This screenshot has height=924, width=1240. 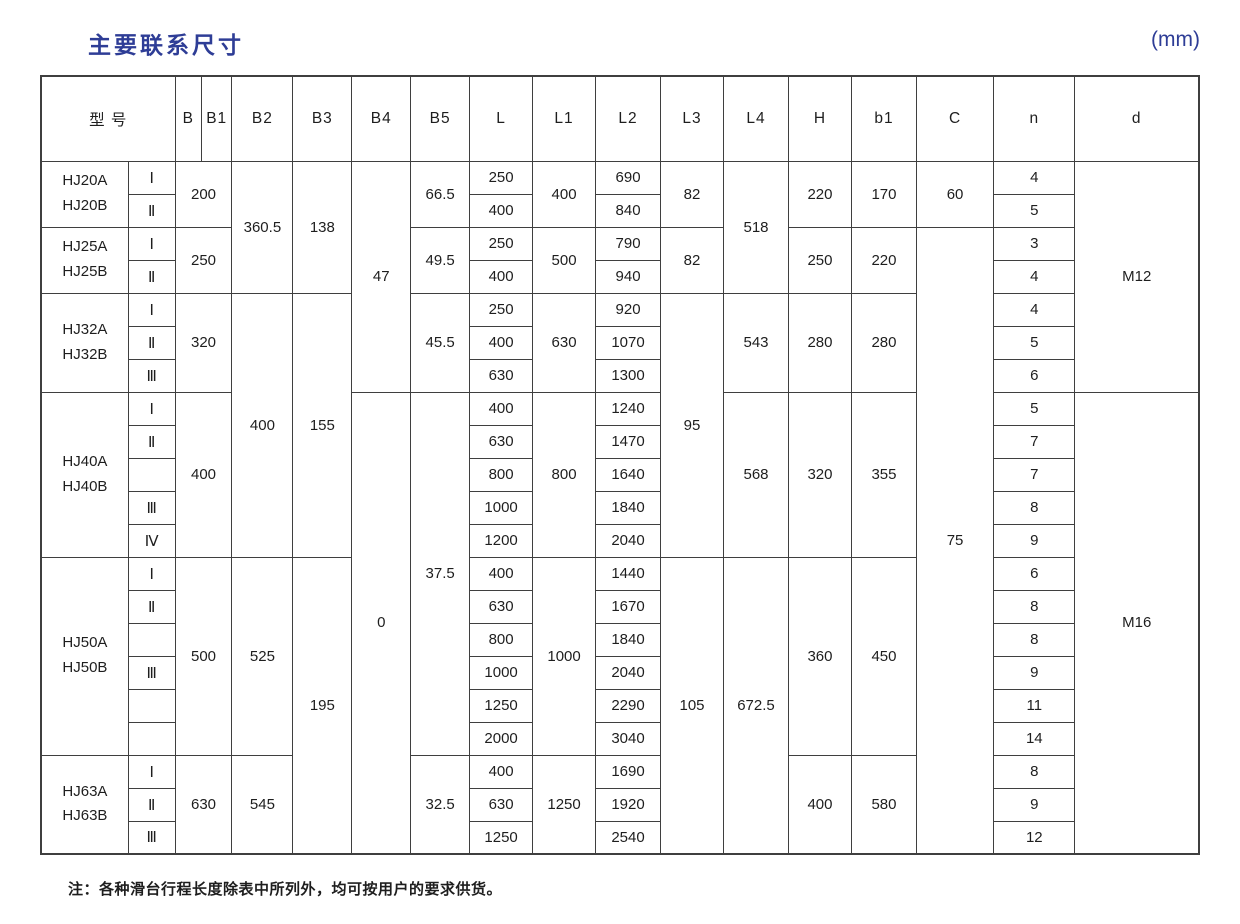 What do you see at coordinates (1137, 276) in the screenshot?
I see `value-cell: M12` at bounding box center [1137, 276].